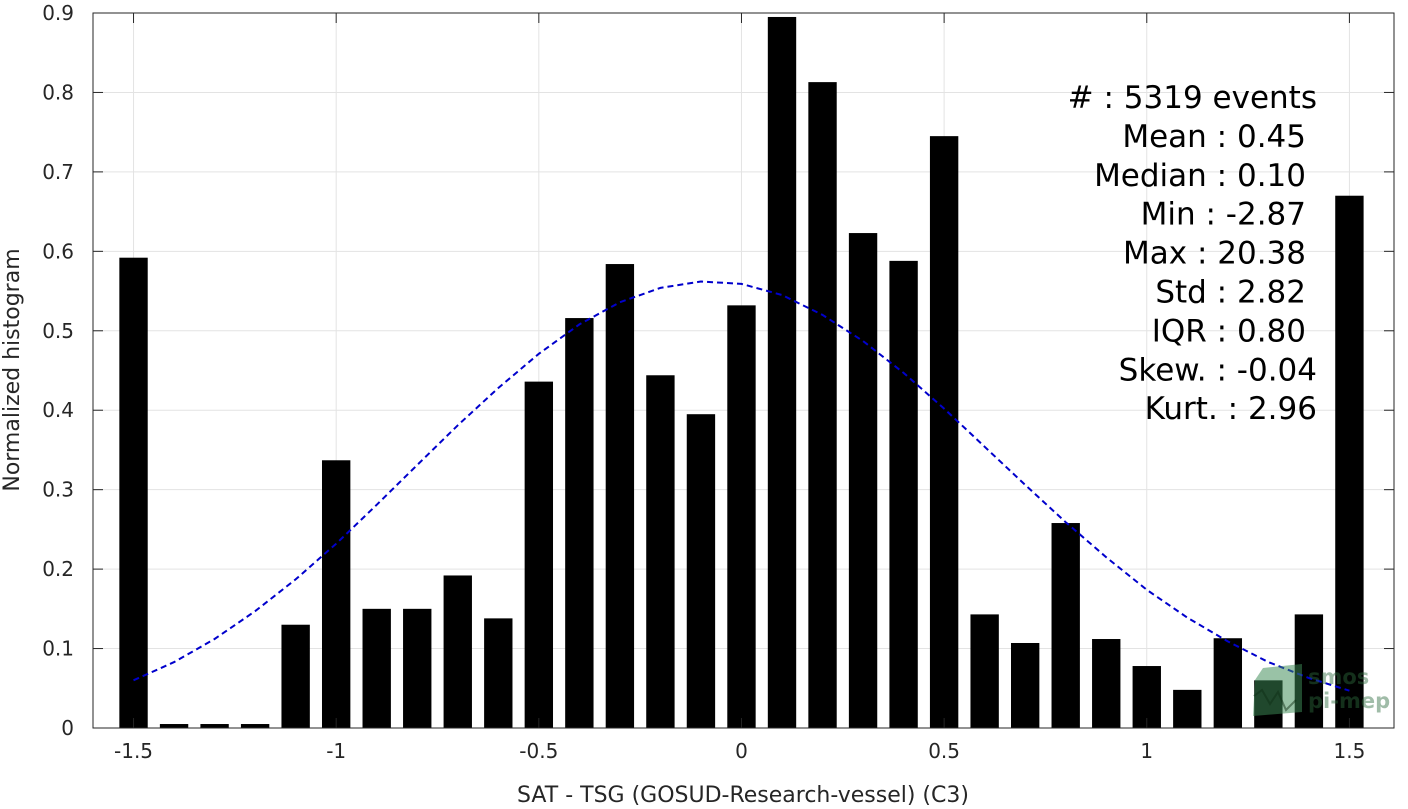 Image resolution: width=1408 pixels, height=809 pixels. Describe the element at coordinates (58, 251) in the screenshot. I see `y-tick-label: 0.6` at that location.